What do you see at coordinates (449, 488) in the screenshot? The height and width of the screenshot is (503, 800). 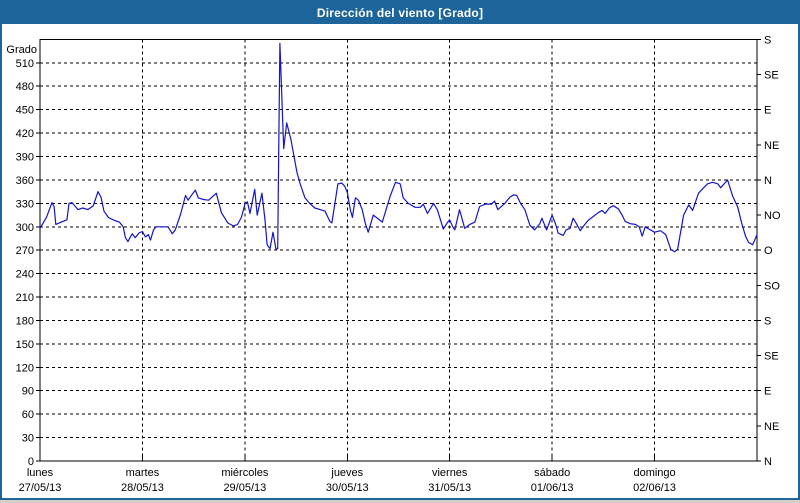 I see `day-date-label: 31/05/13` at bounding box center [449, 488].